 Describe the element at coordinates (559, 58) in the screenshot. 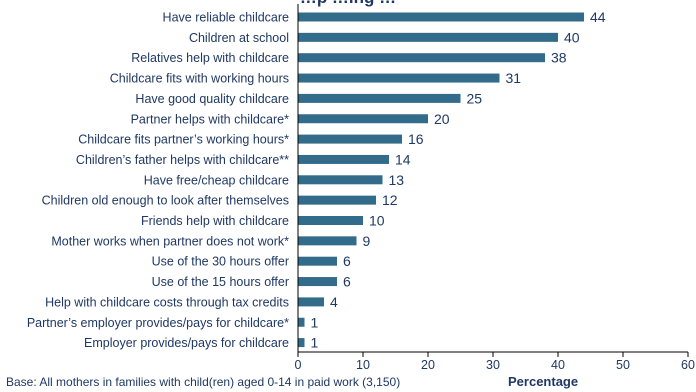

I see `bar-value-label: 38` at that location.